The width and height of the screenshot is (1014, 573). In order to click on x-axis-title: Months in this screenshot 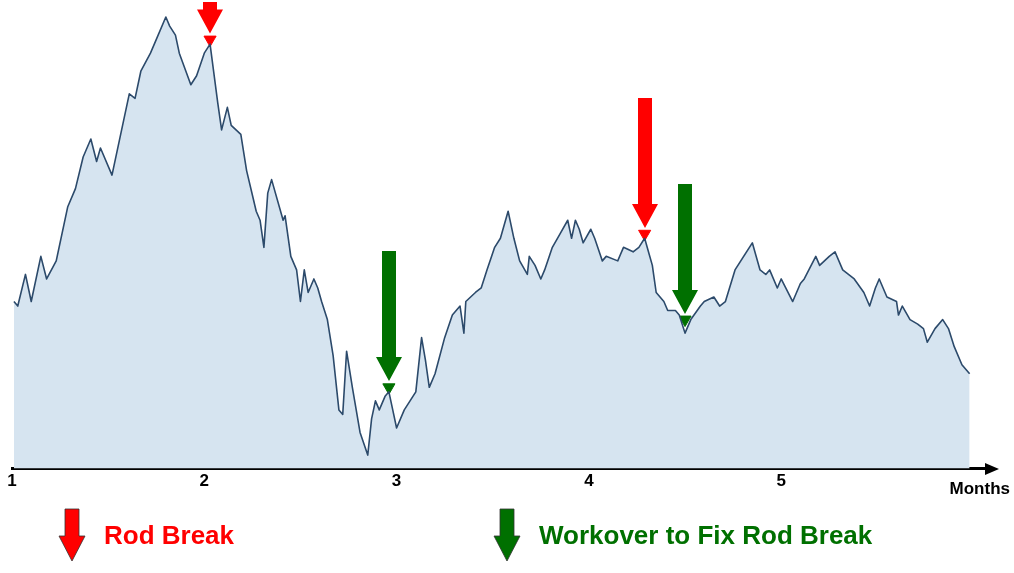, I will do `click(979, 488)`.